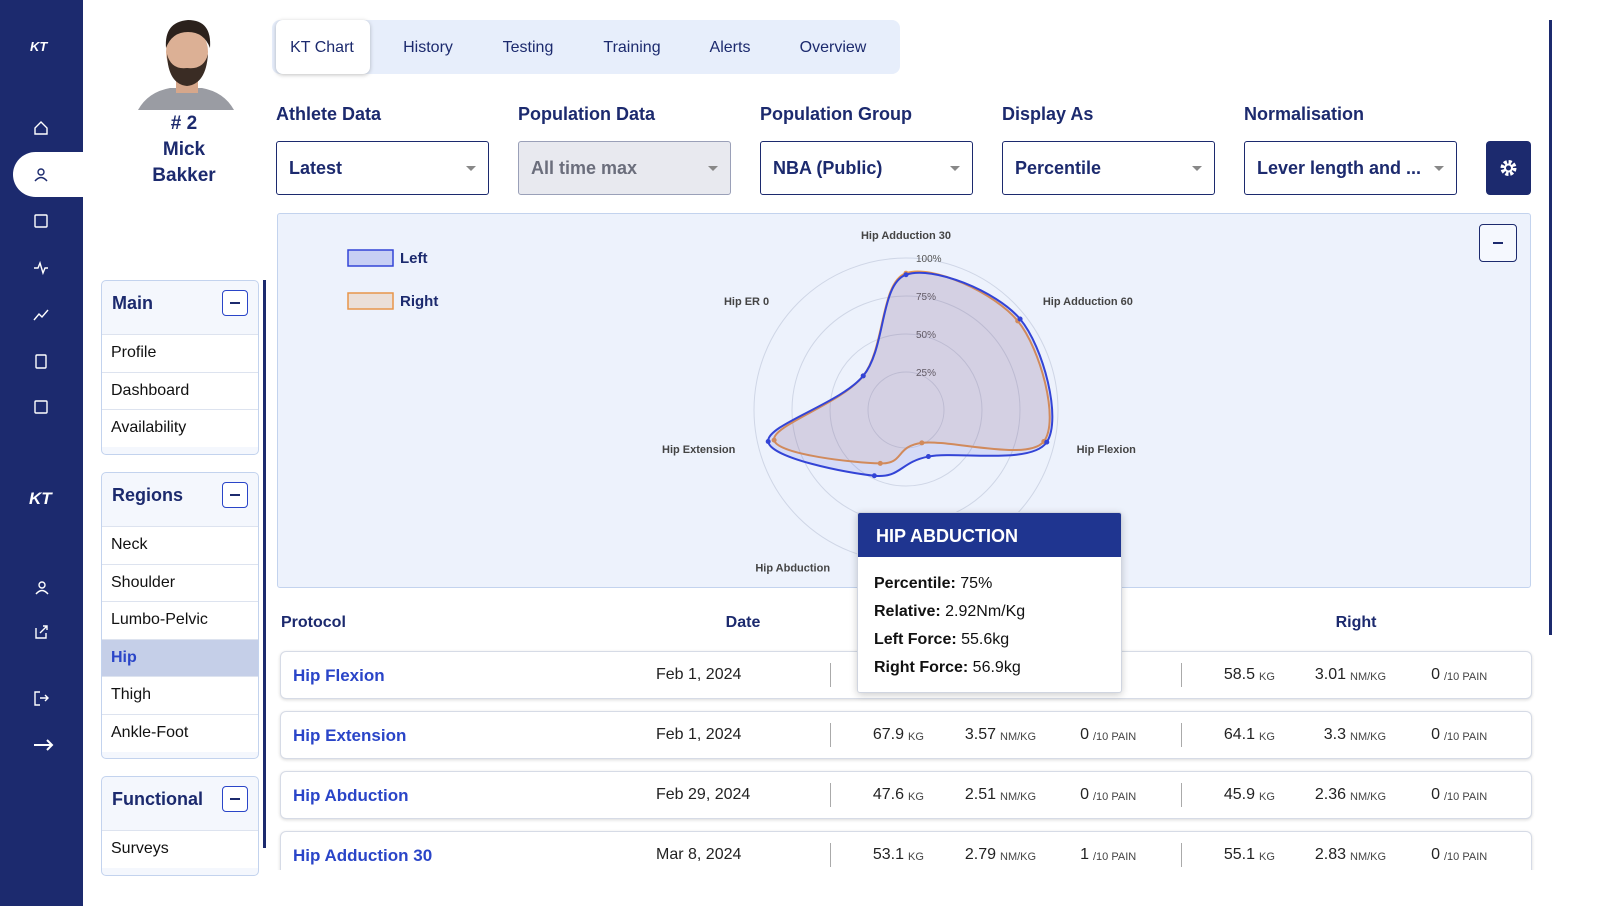  I want to click on tooltip-title: HIP ABDUCTION, so click(947, 536).